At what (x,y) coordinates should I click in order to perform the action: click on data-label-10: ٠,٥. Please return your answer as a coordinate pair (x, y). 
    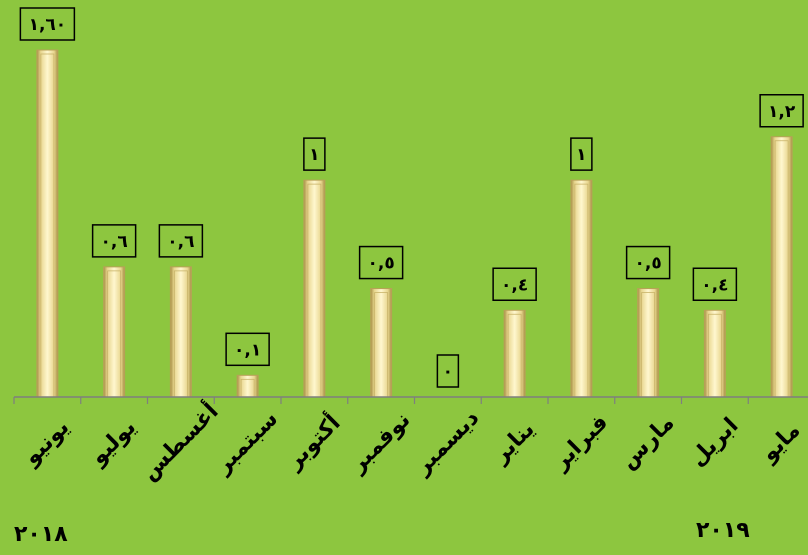
    Looking at the image, I should click on (648, 262).